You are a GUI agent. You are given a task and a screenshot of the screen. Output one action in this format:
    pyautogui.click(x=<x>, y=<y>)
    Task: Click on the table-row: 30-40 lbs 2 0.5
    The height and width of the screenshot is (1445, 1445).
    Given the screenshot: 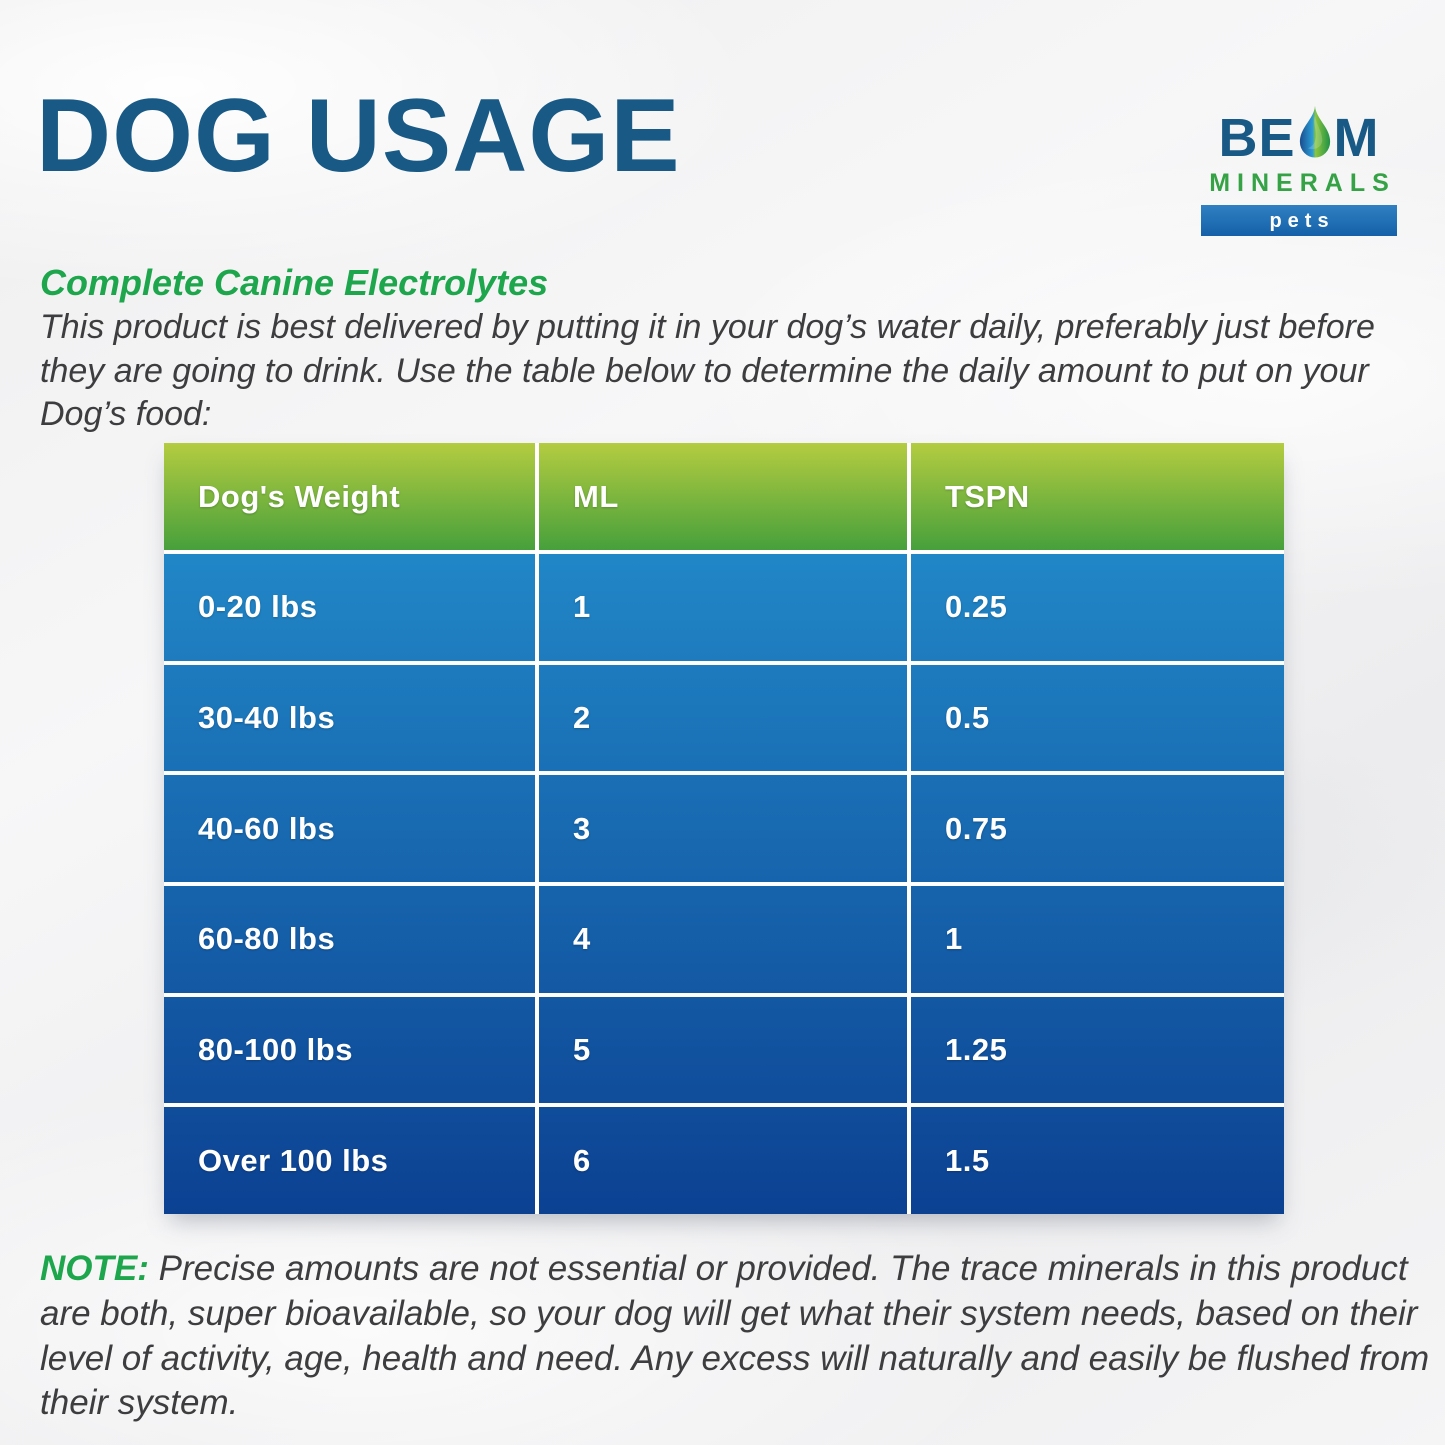 What is the action you would take?
    pyautogui.click(x=724, y=716)
    